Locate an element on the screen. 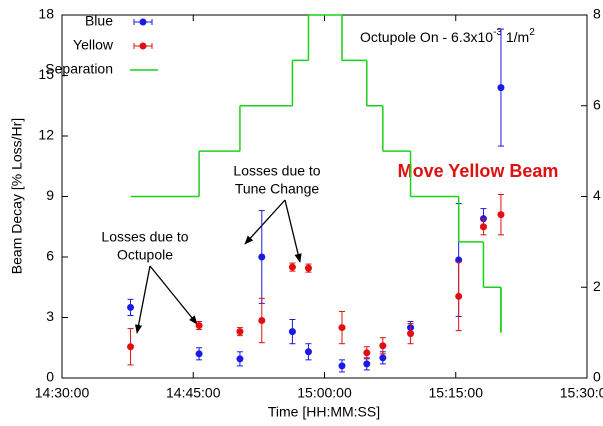  y2-tick-label: 8 is located at coordinates (597, 14).